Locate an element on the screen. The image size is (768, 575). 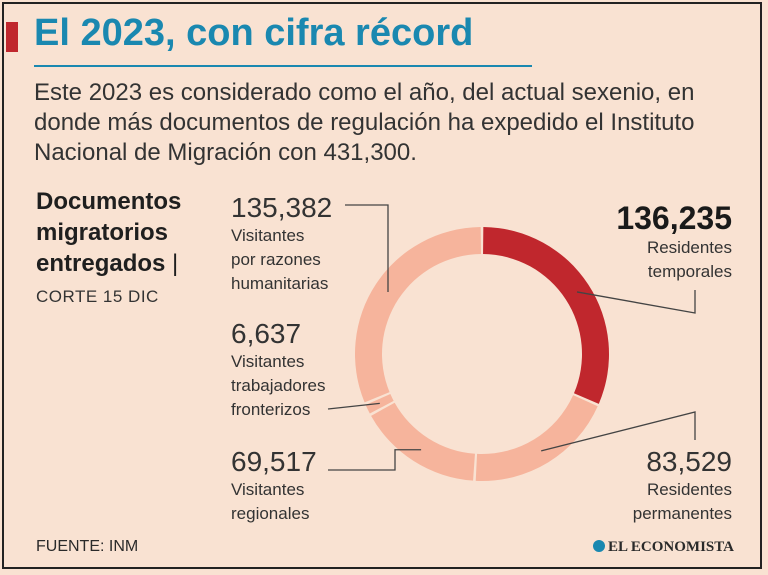
title-accent-bar is located at coordinates (12, 37).